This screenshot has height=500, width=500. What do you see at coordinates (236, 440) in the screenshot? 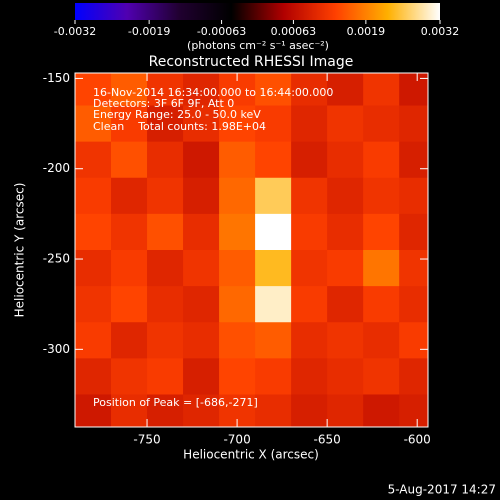
I see `x-tick-label: -700` at bounding box center [236, 440].